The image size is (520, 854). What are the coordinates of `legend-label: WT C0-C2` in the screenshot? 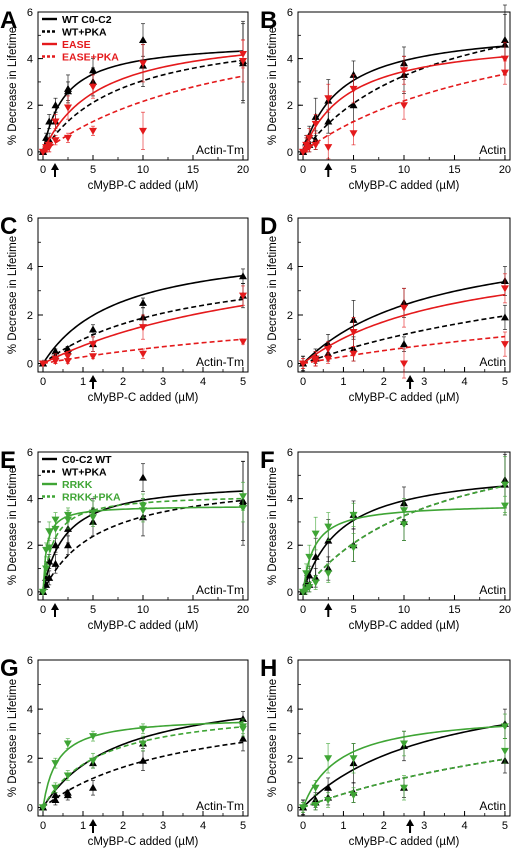 It's located at (87, 20).